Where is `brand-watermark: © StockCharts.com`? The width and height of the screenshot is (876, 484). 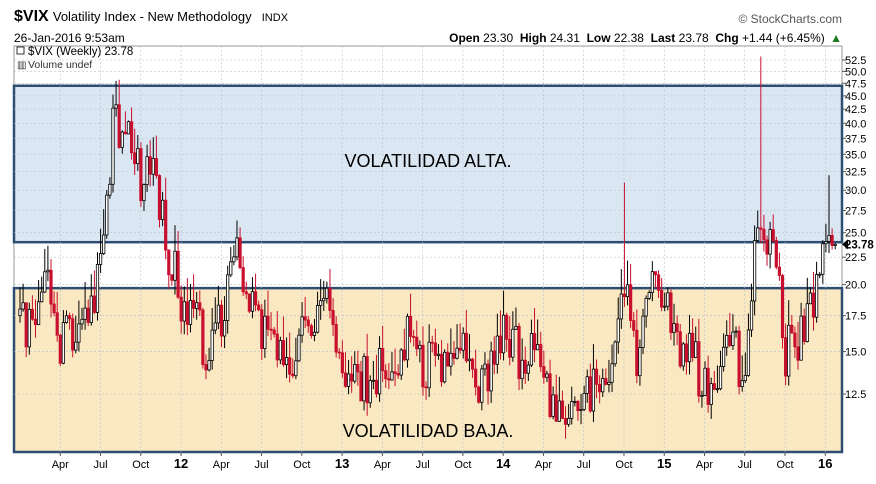
brand-watermark: © StockCharts.com is located at coordinates (790, 19).